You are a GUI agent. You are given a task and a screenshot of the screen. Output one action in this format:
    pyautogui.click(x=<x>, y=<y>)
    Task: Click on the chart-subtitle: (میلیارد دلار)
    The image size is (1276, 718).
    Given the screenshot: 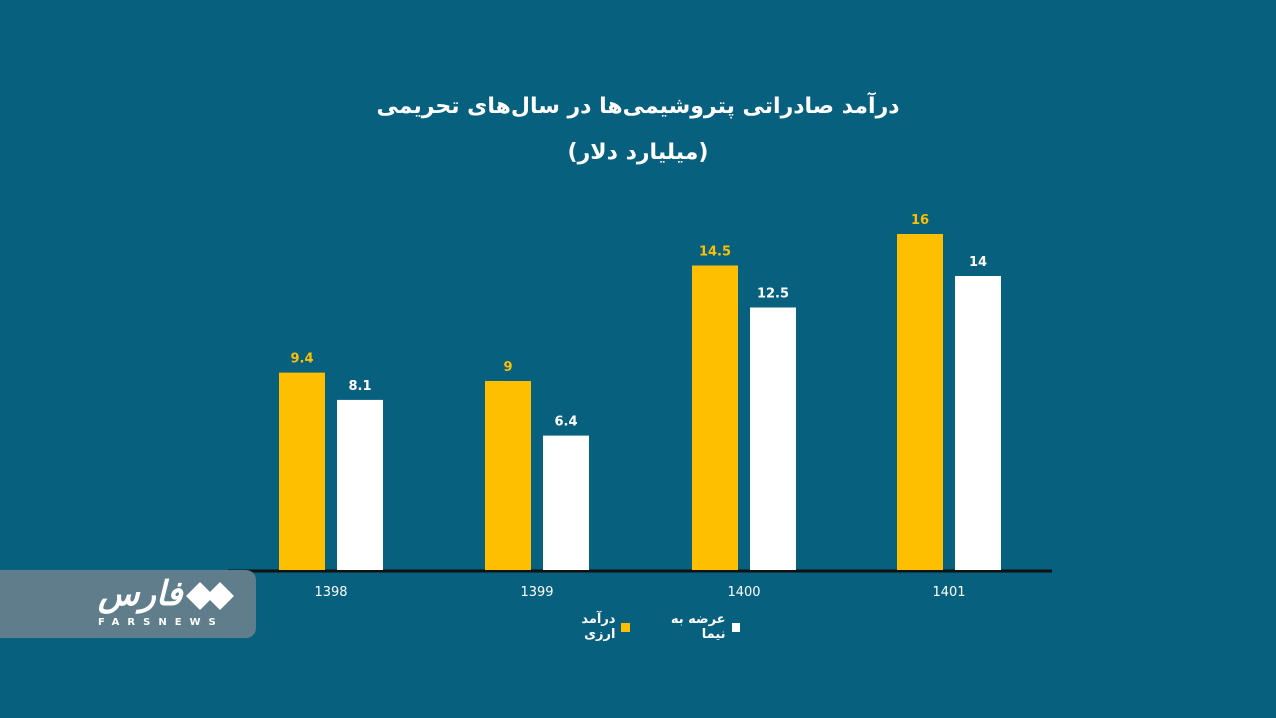 What is the action you would take?
    pyautogui.click(x=638, y=152)
    